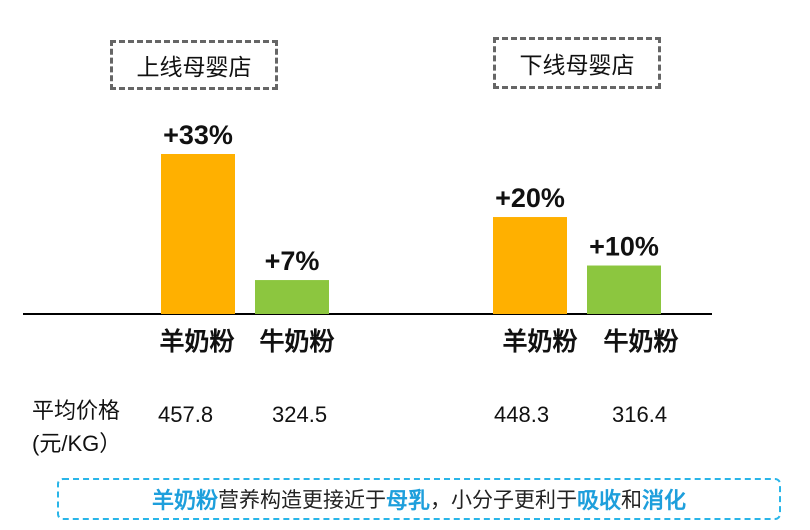  What do you see at coordinates (292, 261) in the screenshot?
I see `bar-value-label: +7%` at bounding box center [292, 261].